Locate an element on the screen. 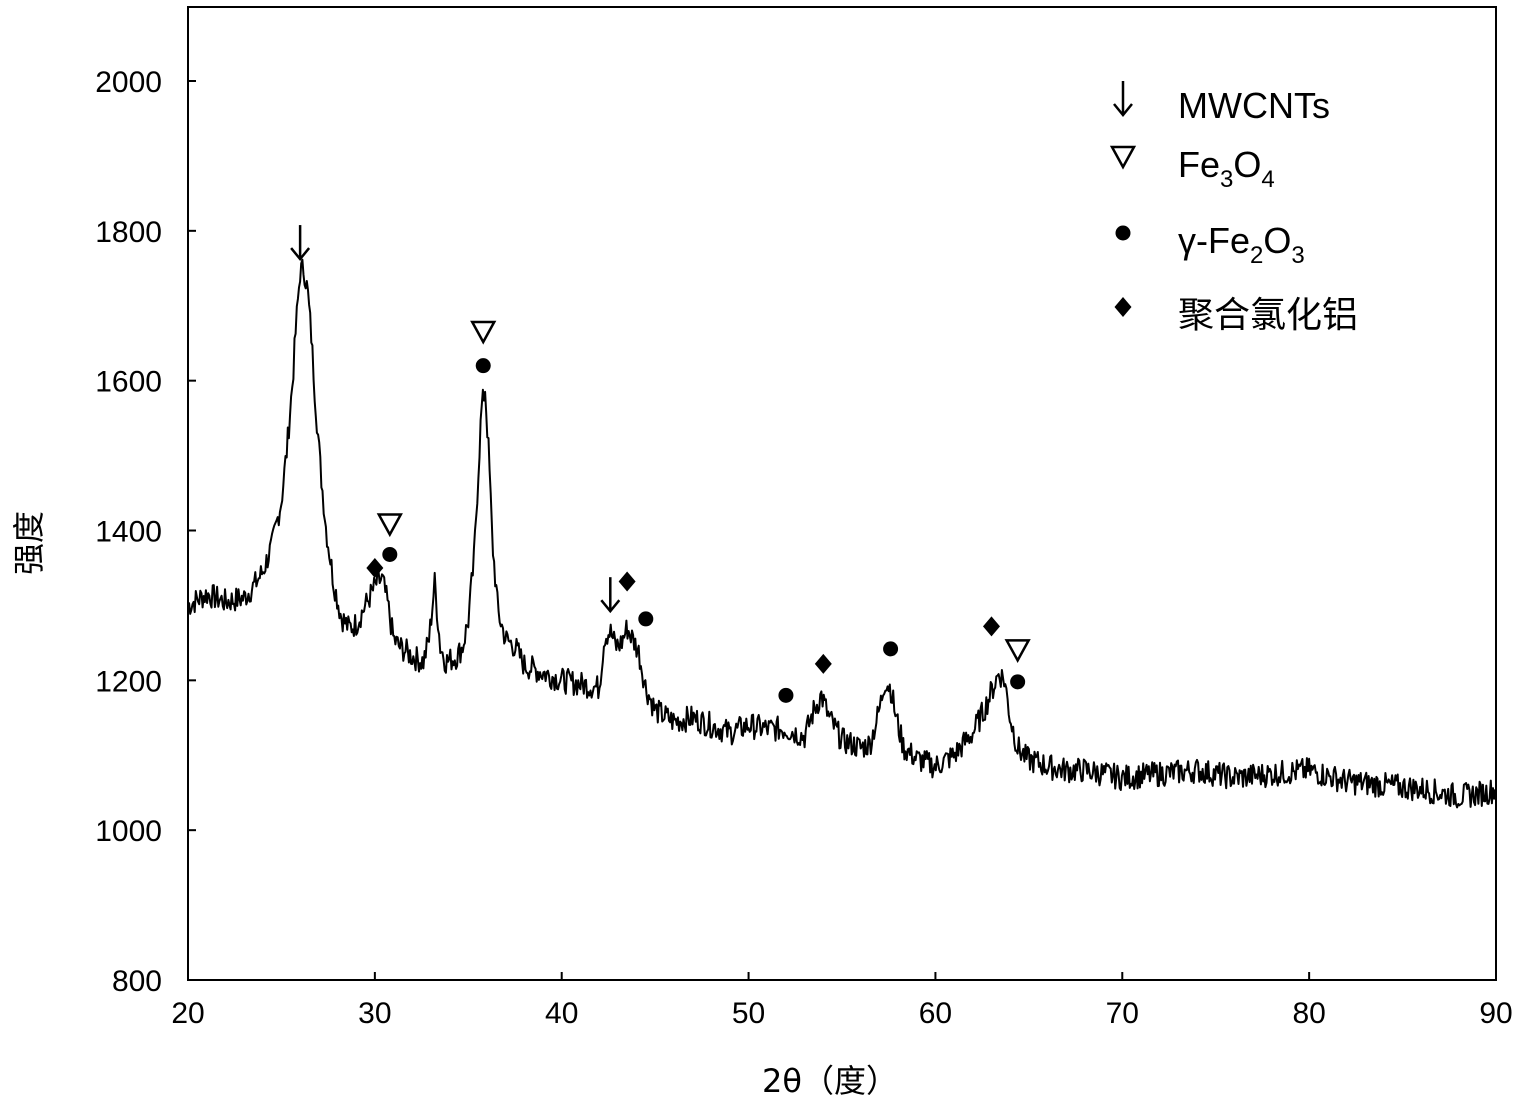  legend-label-subscript: 2 is located at coordinates (1256, 255).